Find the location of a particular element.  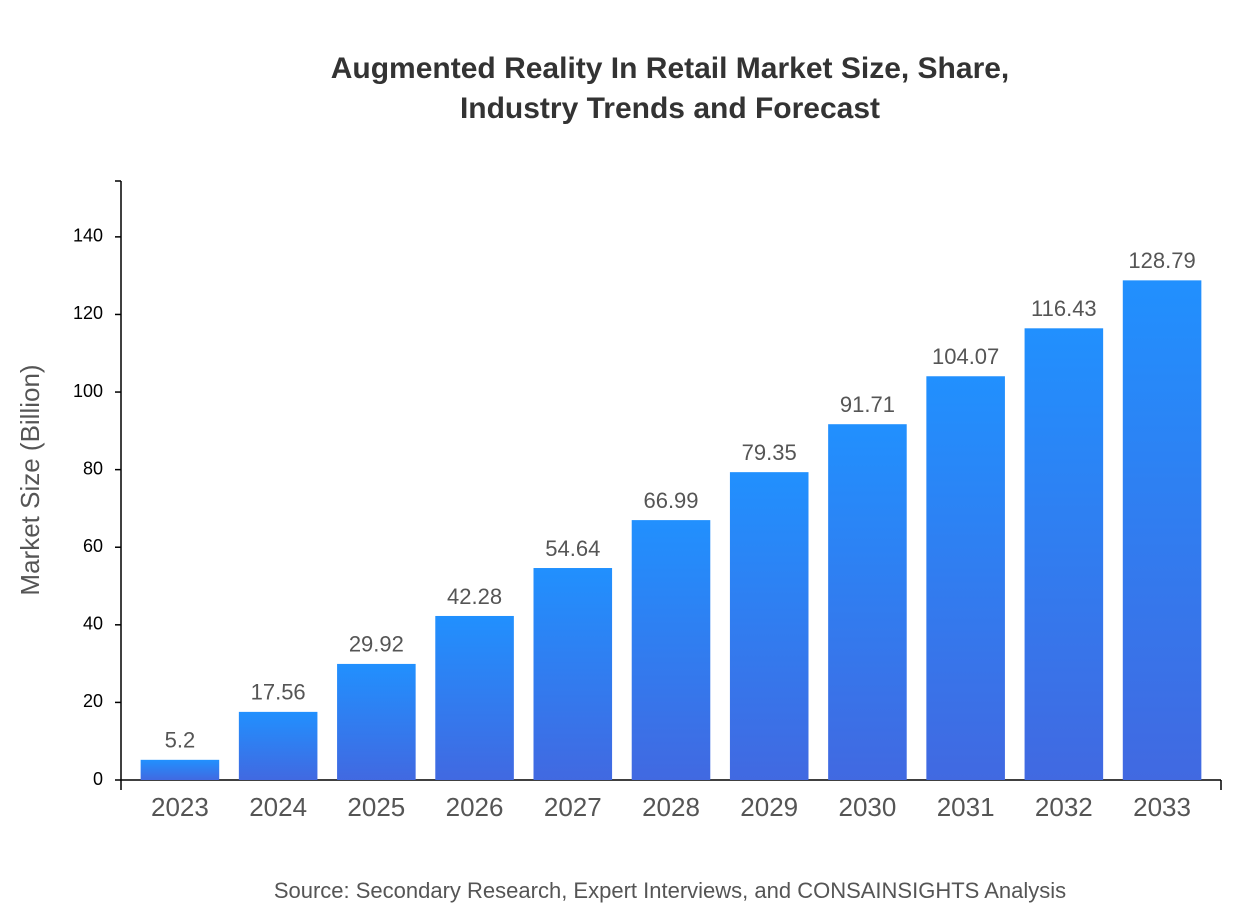

x-tick-label: 2025 is located at coordinates (376, 807).